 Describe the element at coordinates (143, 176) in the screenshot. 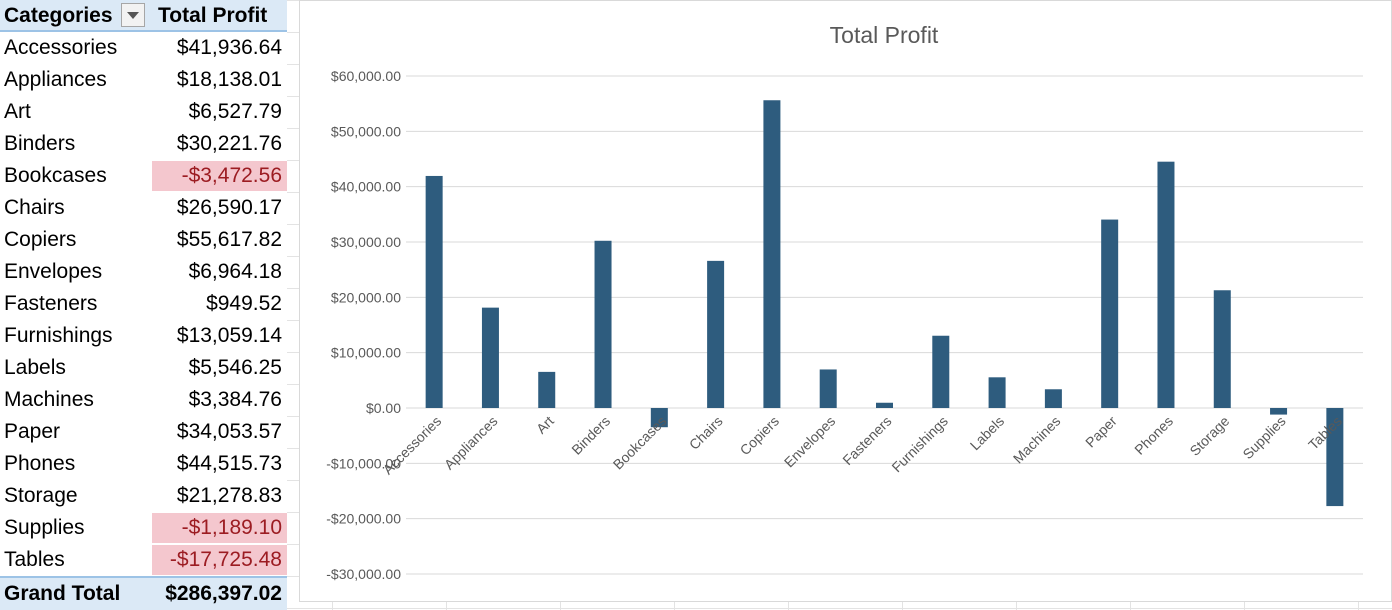

I see `table-row: Bookcases -$3,472.56` at that location.